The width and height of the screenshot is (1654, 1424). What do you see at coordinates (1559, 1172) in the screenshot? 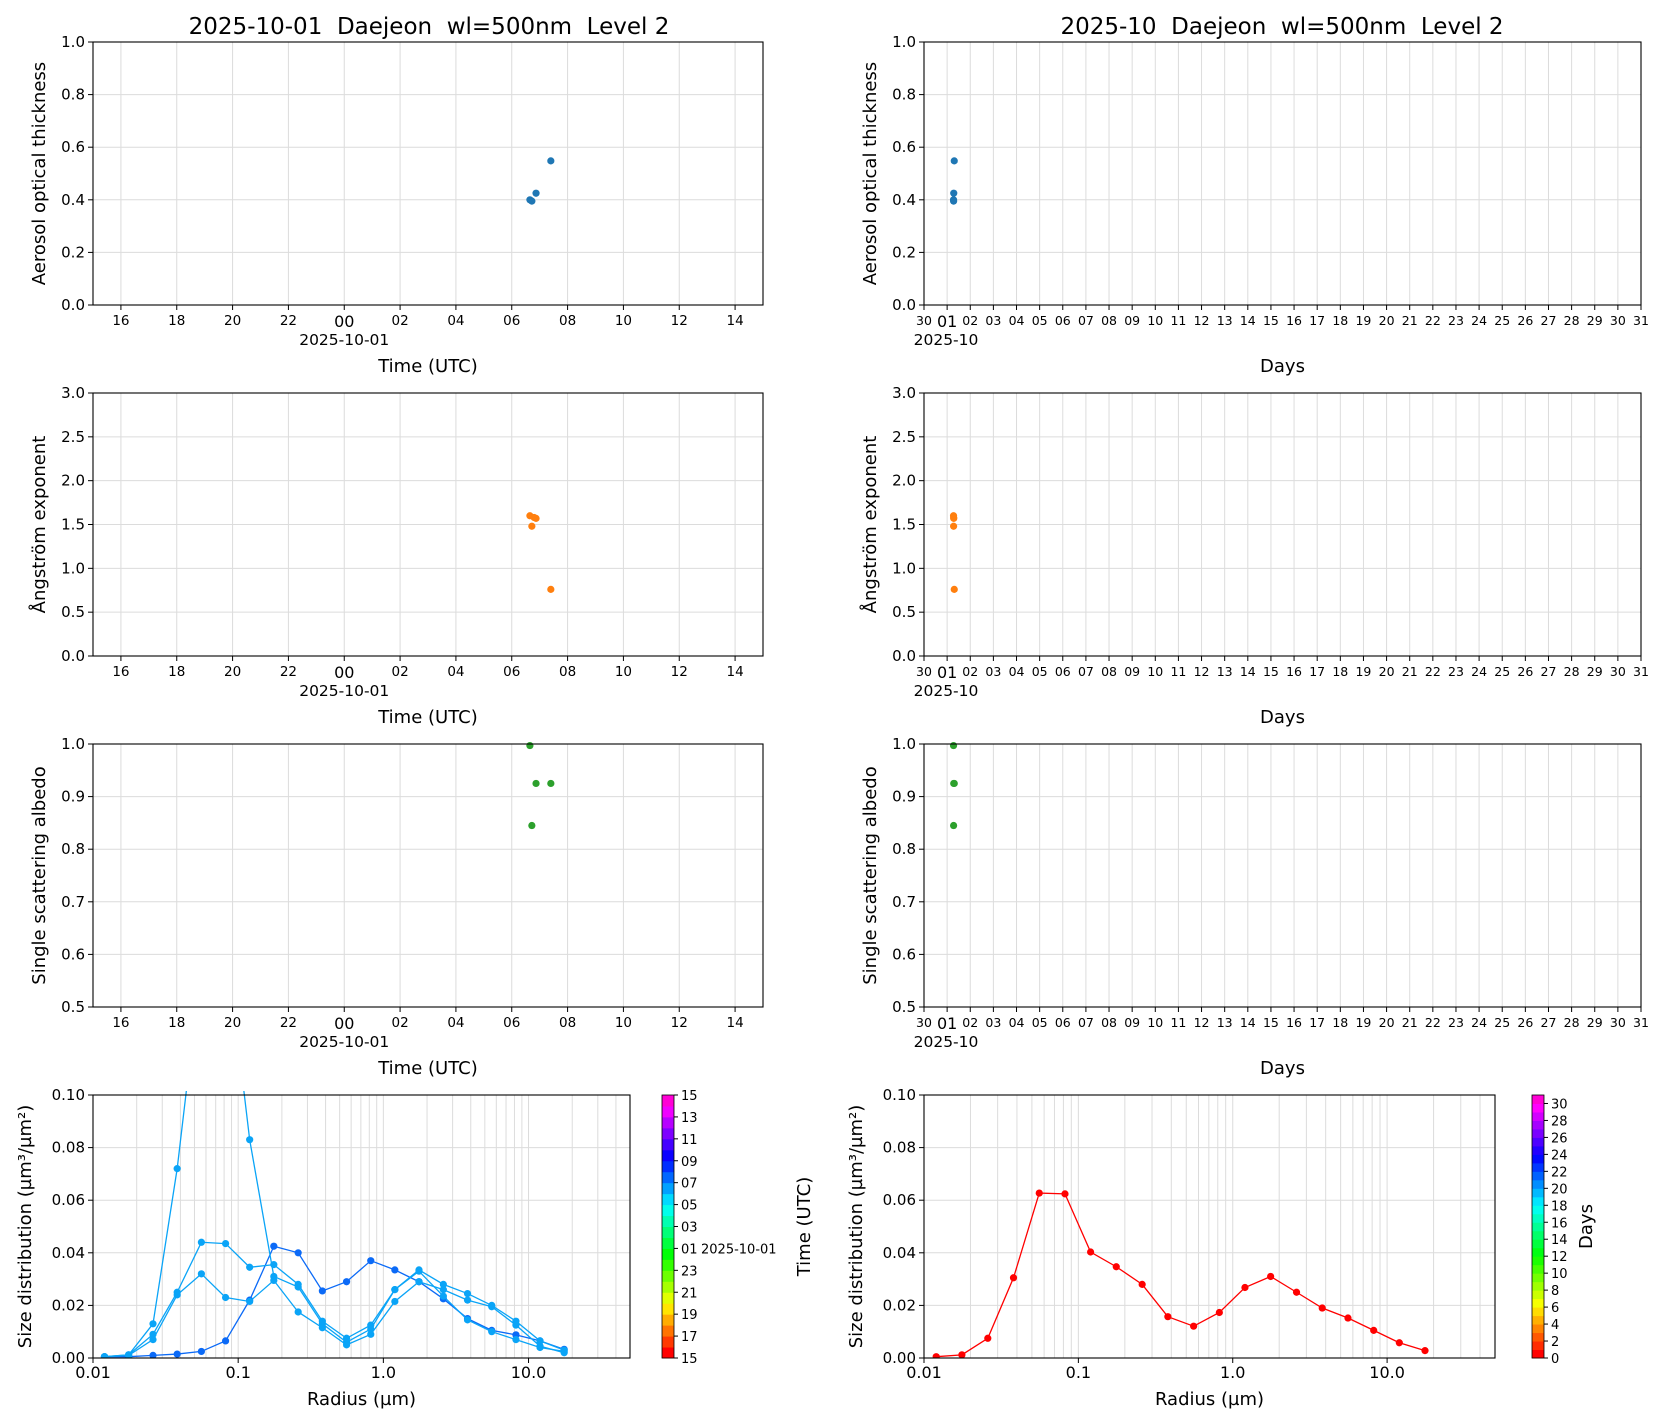
I see `colorbar-tick-label: 22` at bounding box center [1559, 1172].